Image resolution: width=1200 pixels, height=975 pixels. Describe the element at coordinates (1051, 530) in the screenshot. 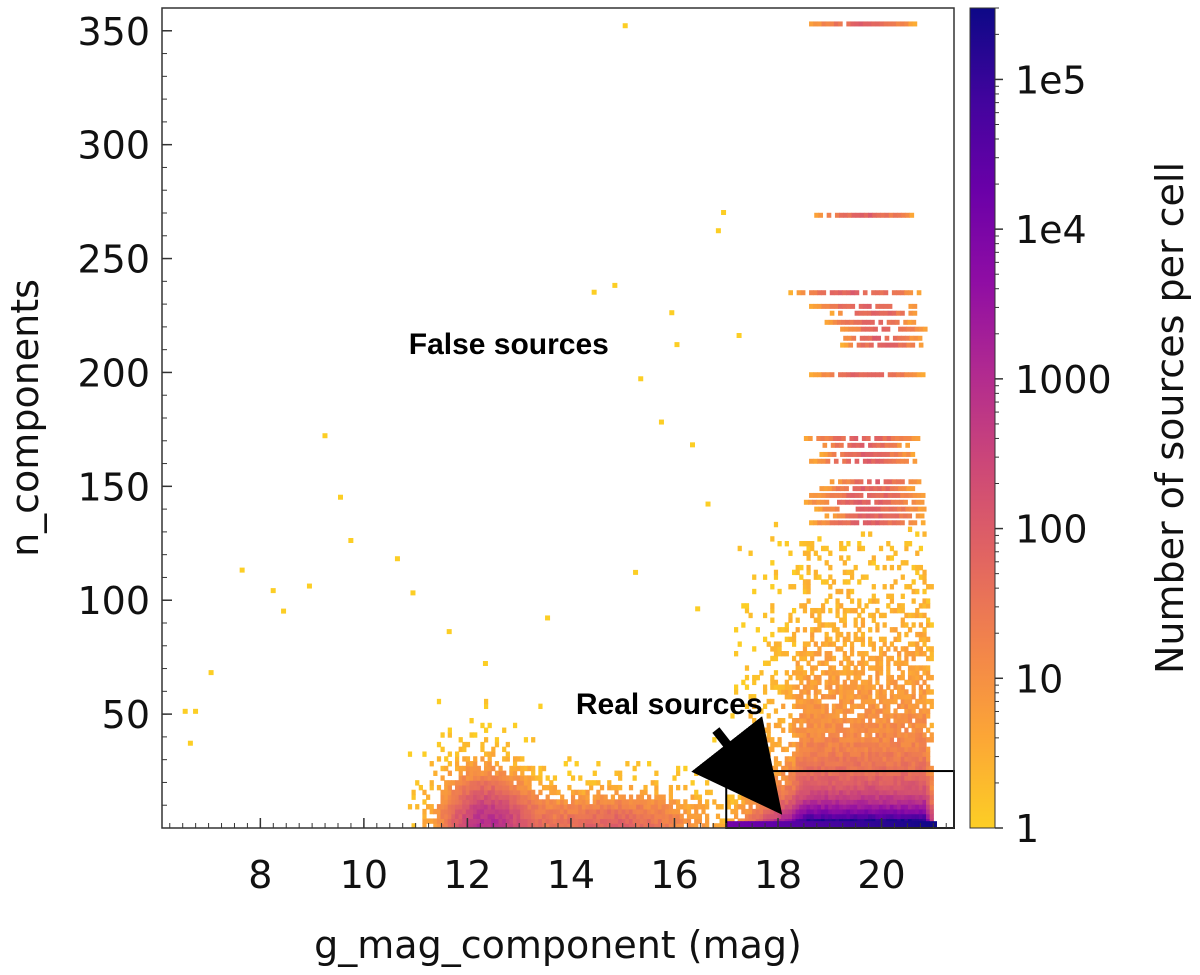

I see `colorbar-tick-label: 100` at that location.